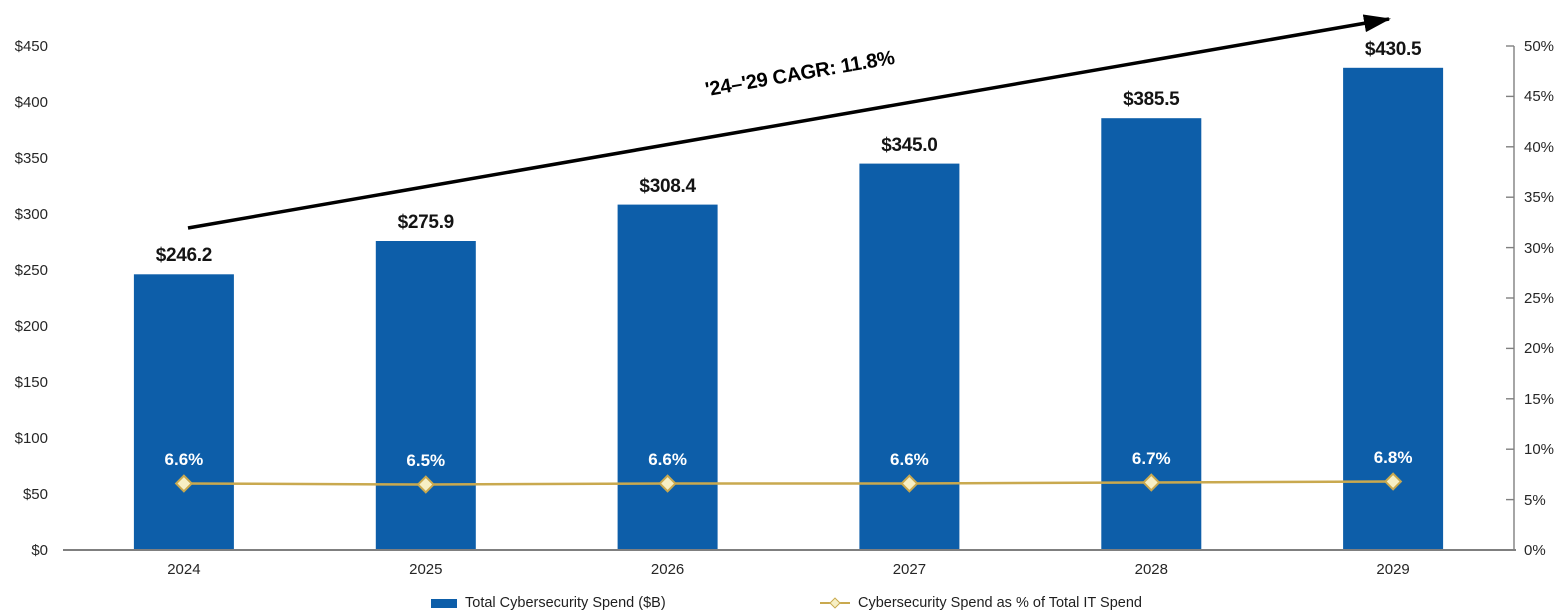  Describe the element at coordinates (35, 494) in the screenshot. I see `left-axis-tick-label: $50` at that location.